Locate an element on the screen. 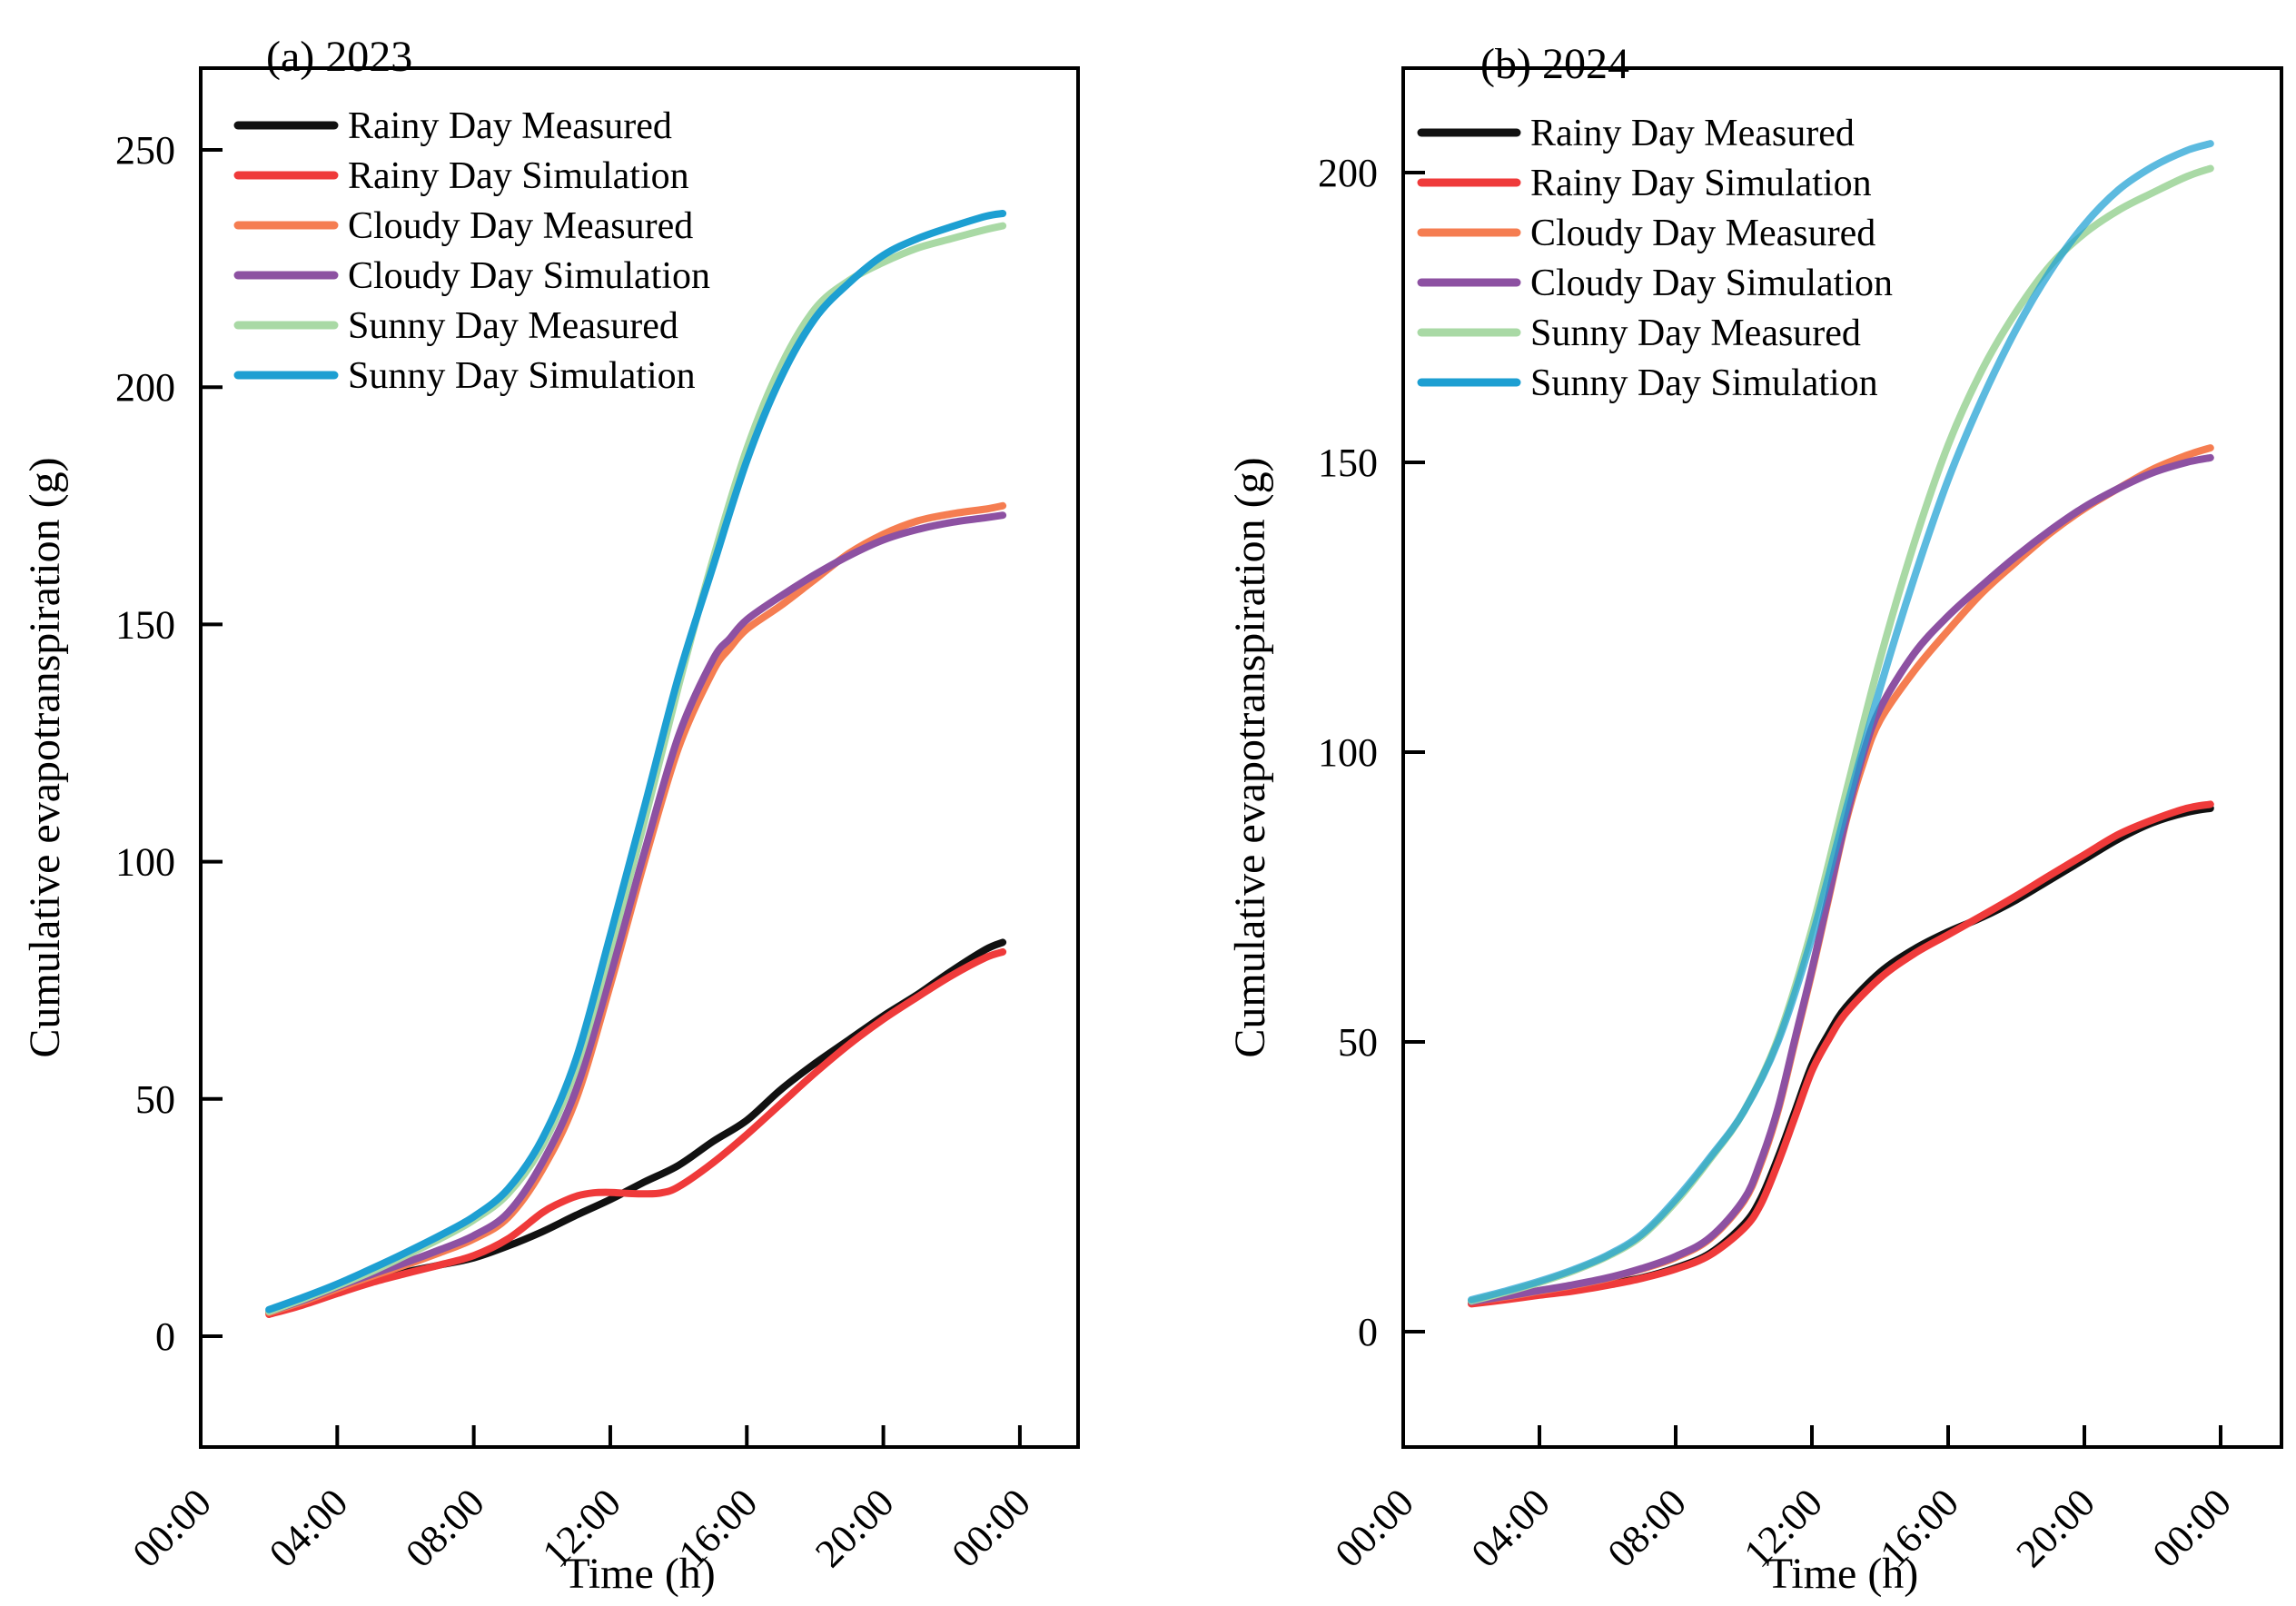 Image resolution: width=2296 pixels, height=1606 pixels. y-tick-label: 250 is located at coordinates (145, 150).